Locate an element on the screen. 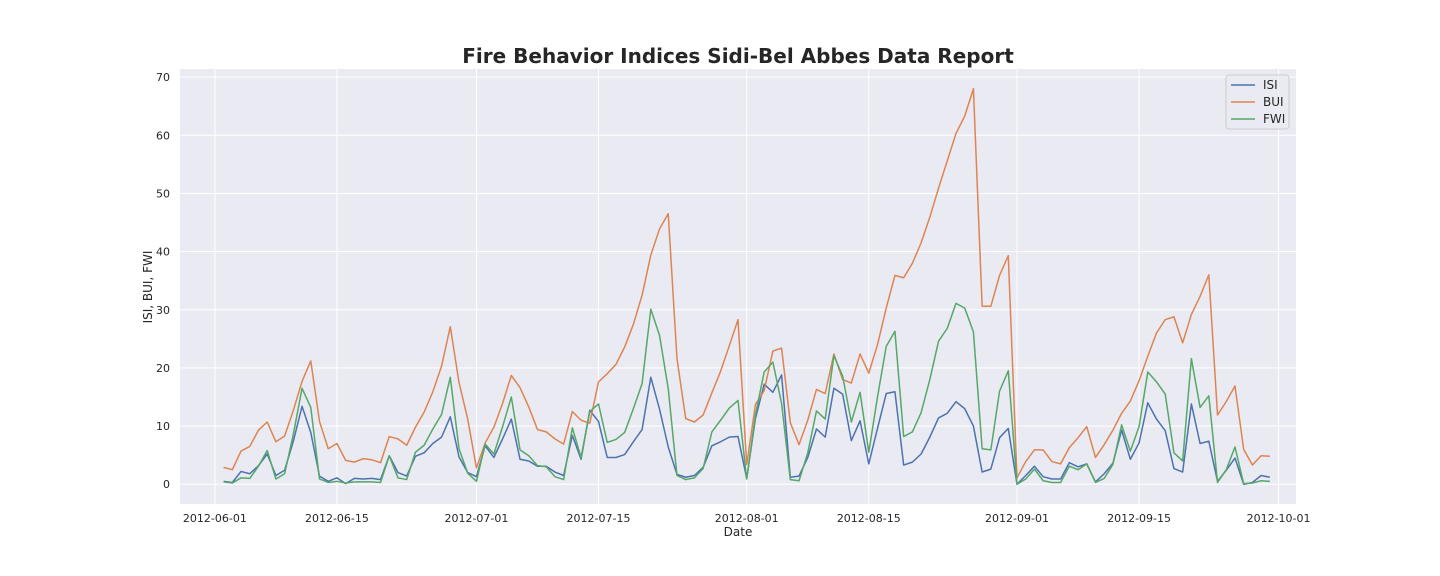  y-tick-label: 70 is located at coordinates (163, 77).